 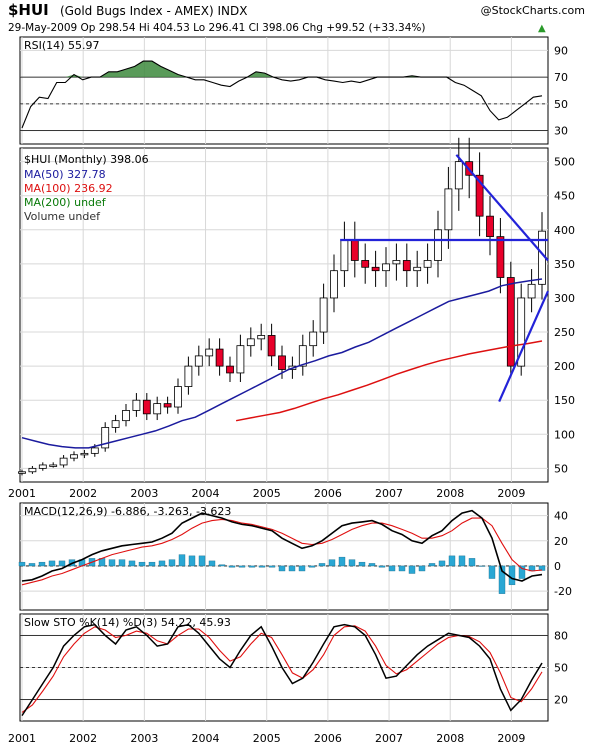 I want to click on x-tick-label: 2002, so click(x=83, y=493).